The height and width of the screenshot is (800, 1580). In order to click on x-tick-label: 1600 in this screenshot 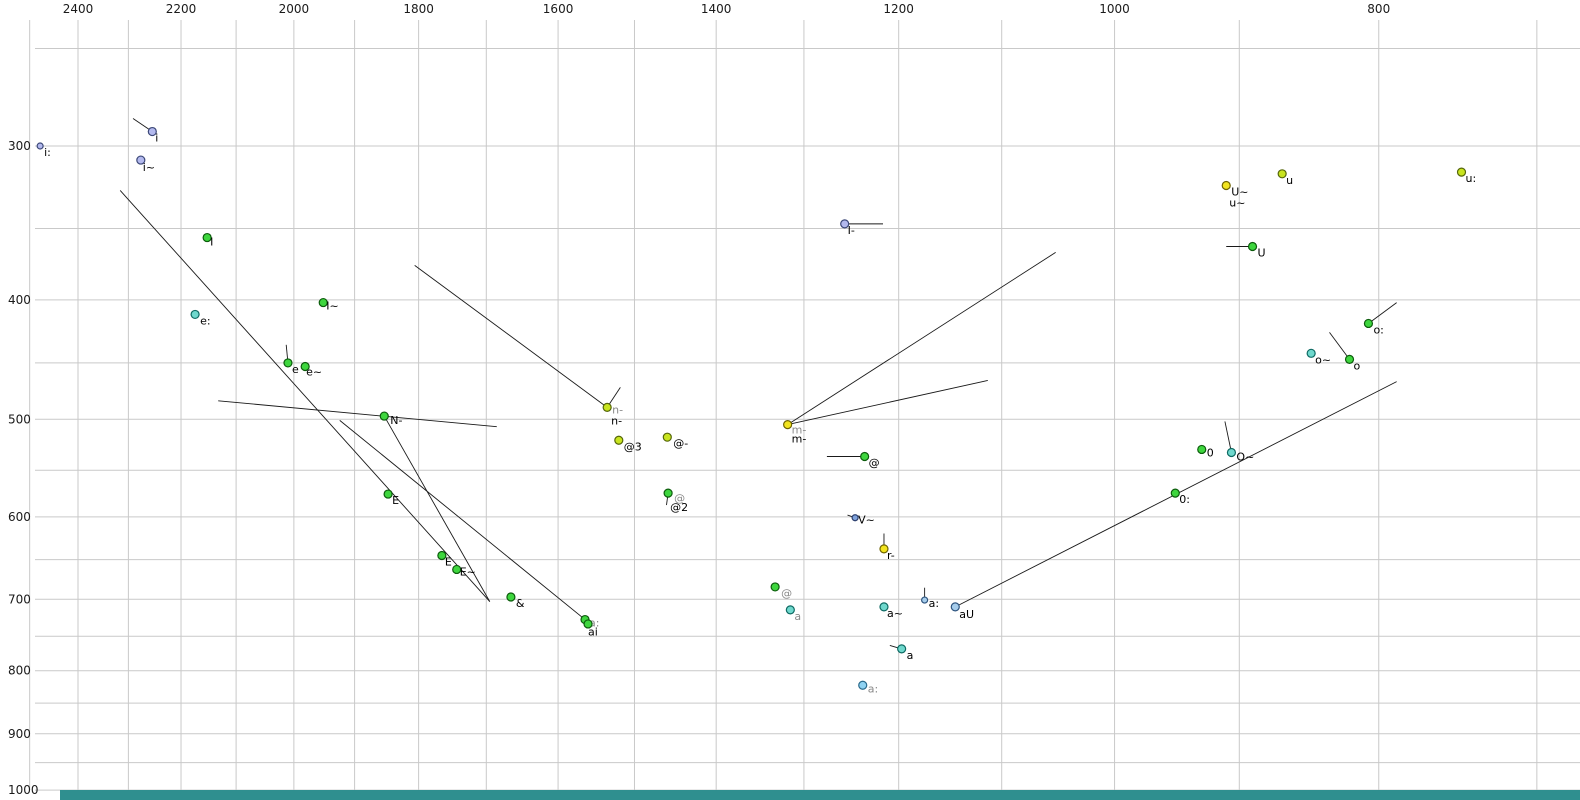, I will do `click(558, 9)`.